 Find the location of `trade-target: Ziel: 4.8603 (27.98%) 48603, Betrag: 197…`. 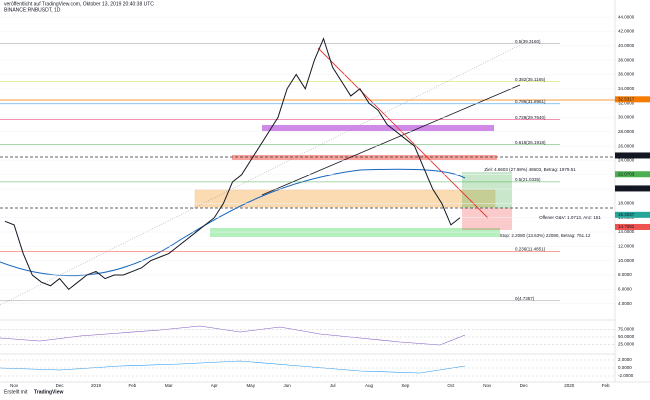

trade-target: Ziel: 4.8603 (27.98%) 48603, Betrag: 197… is located at coordinates (530, 169).